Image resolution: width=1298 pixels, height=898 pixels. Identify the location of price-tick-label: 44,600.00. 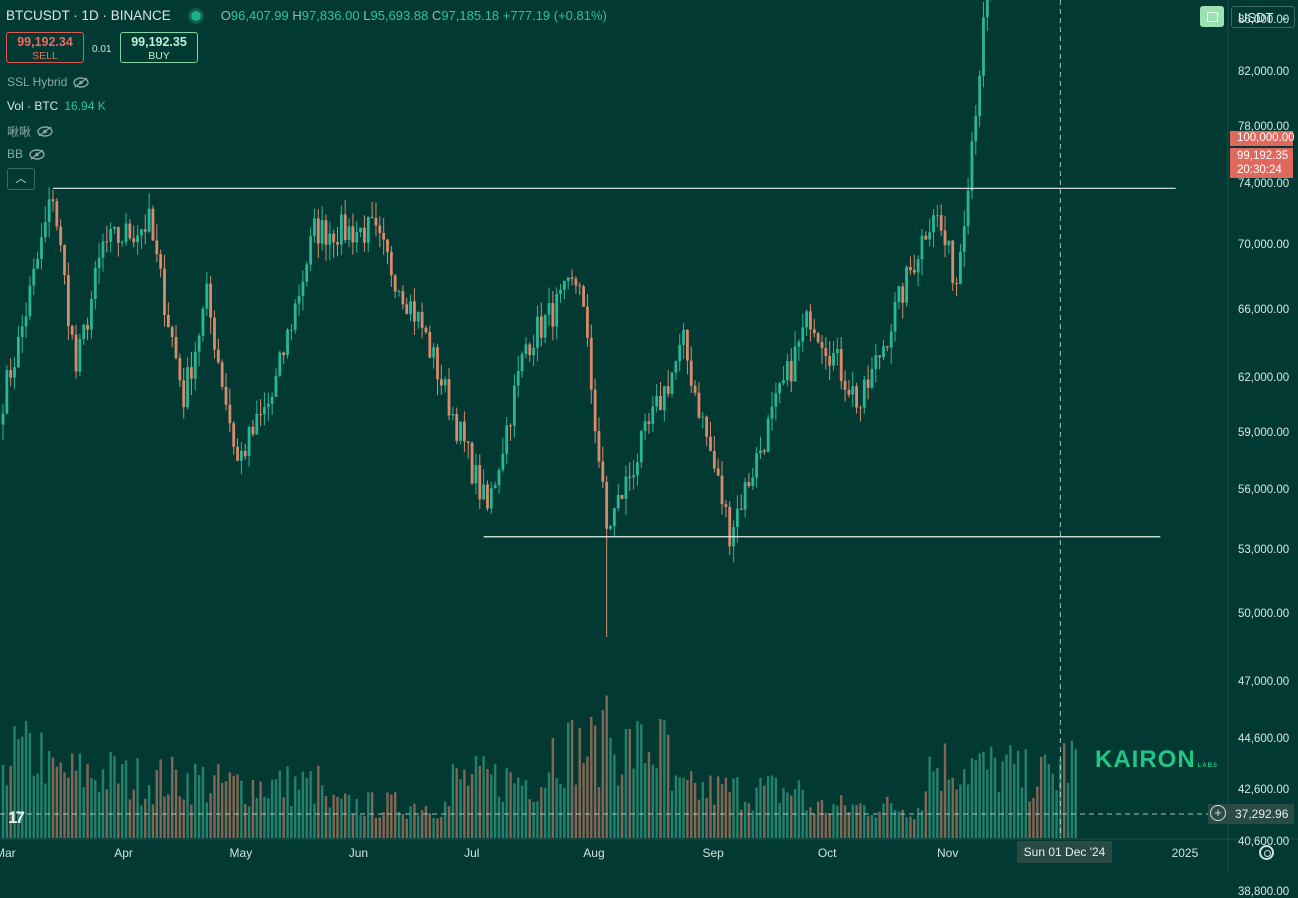
(1264, 739).